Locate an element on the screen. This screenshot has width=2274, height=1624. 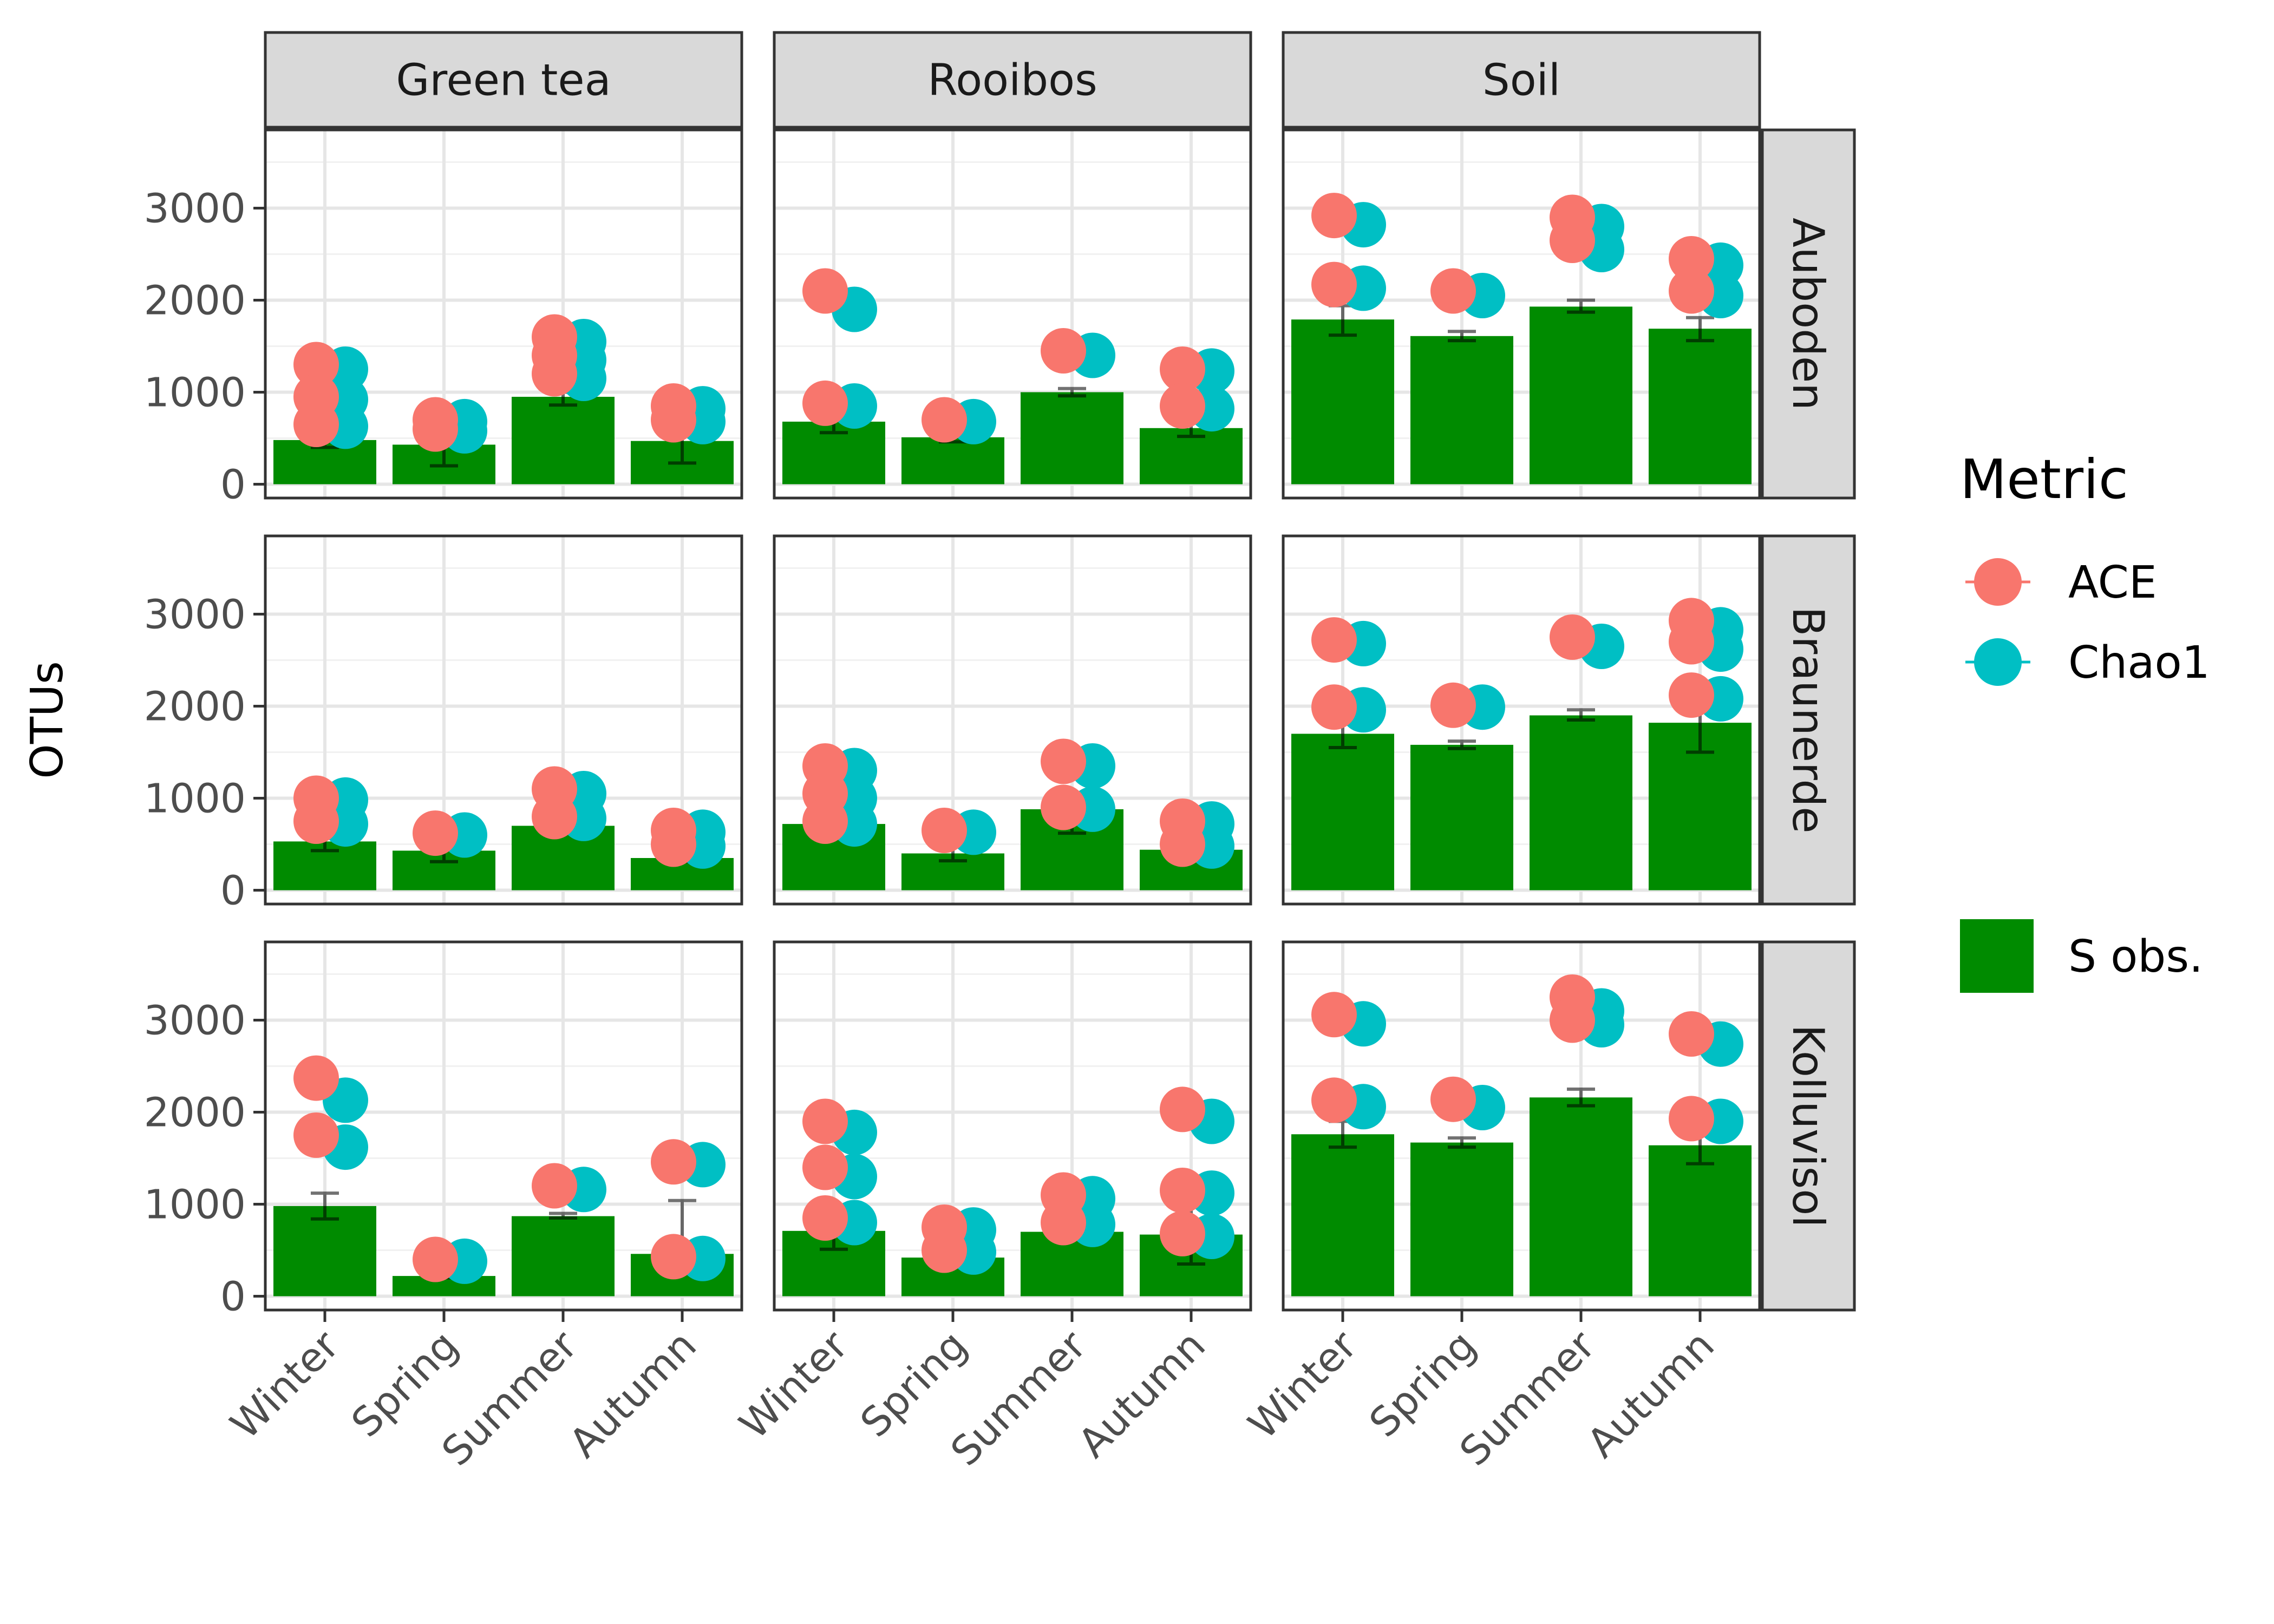
column-strip-box is located at coordinates (1013, 80).